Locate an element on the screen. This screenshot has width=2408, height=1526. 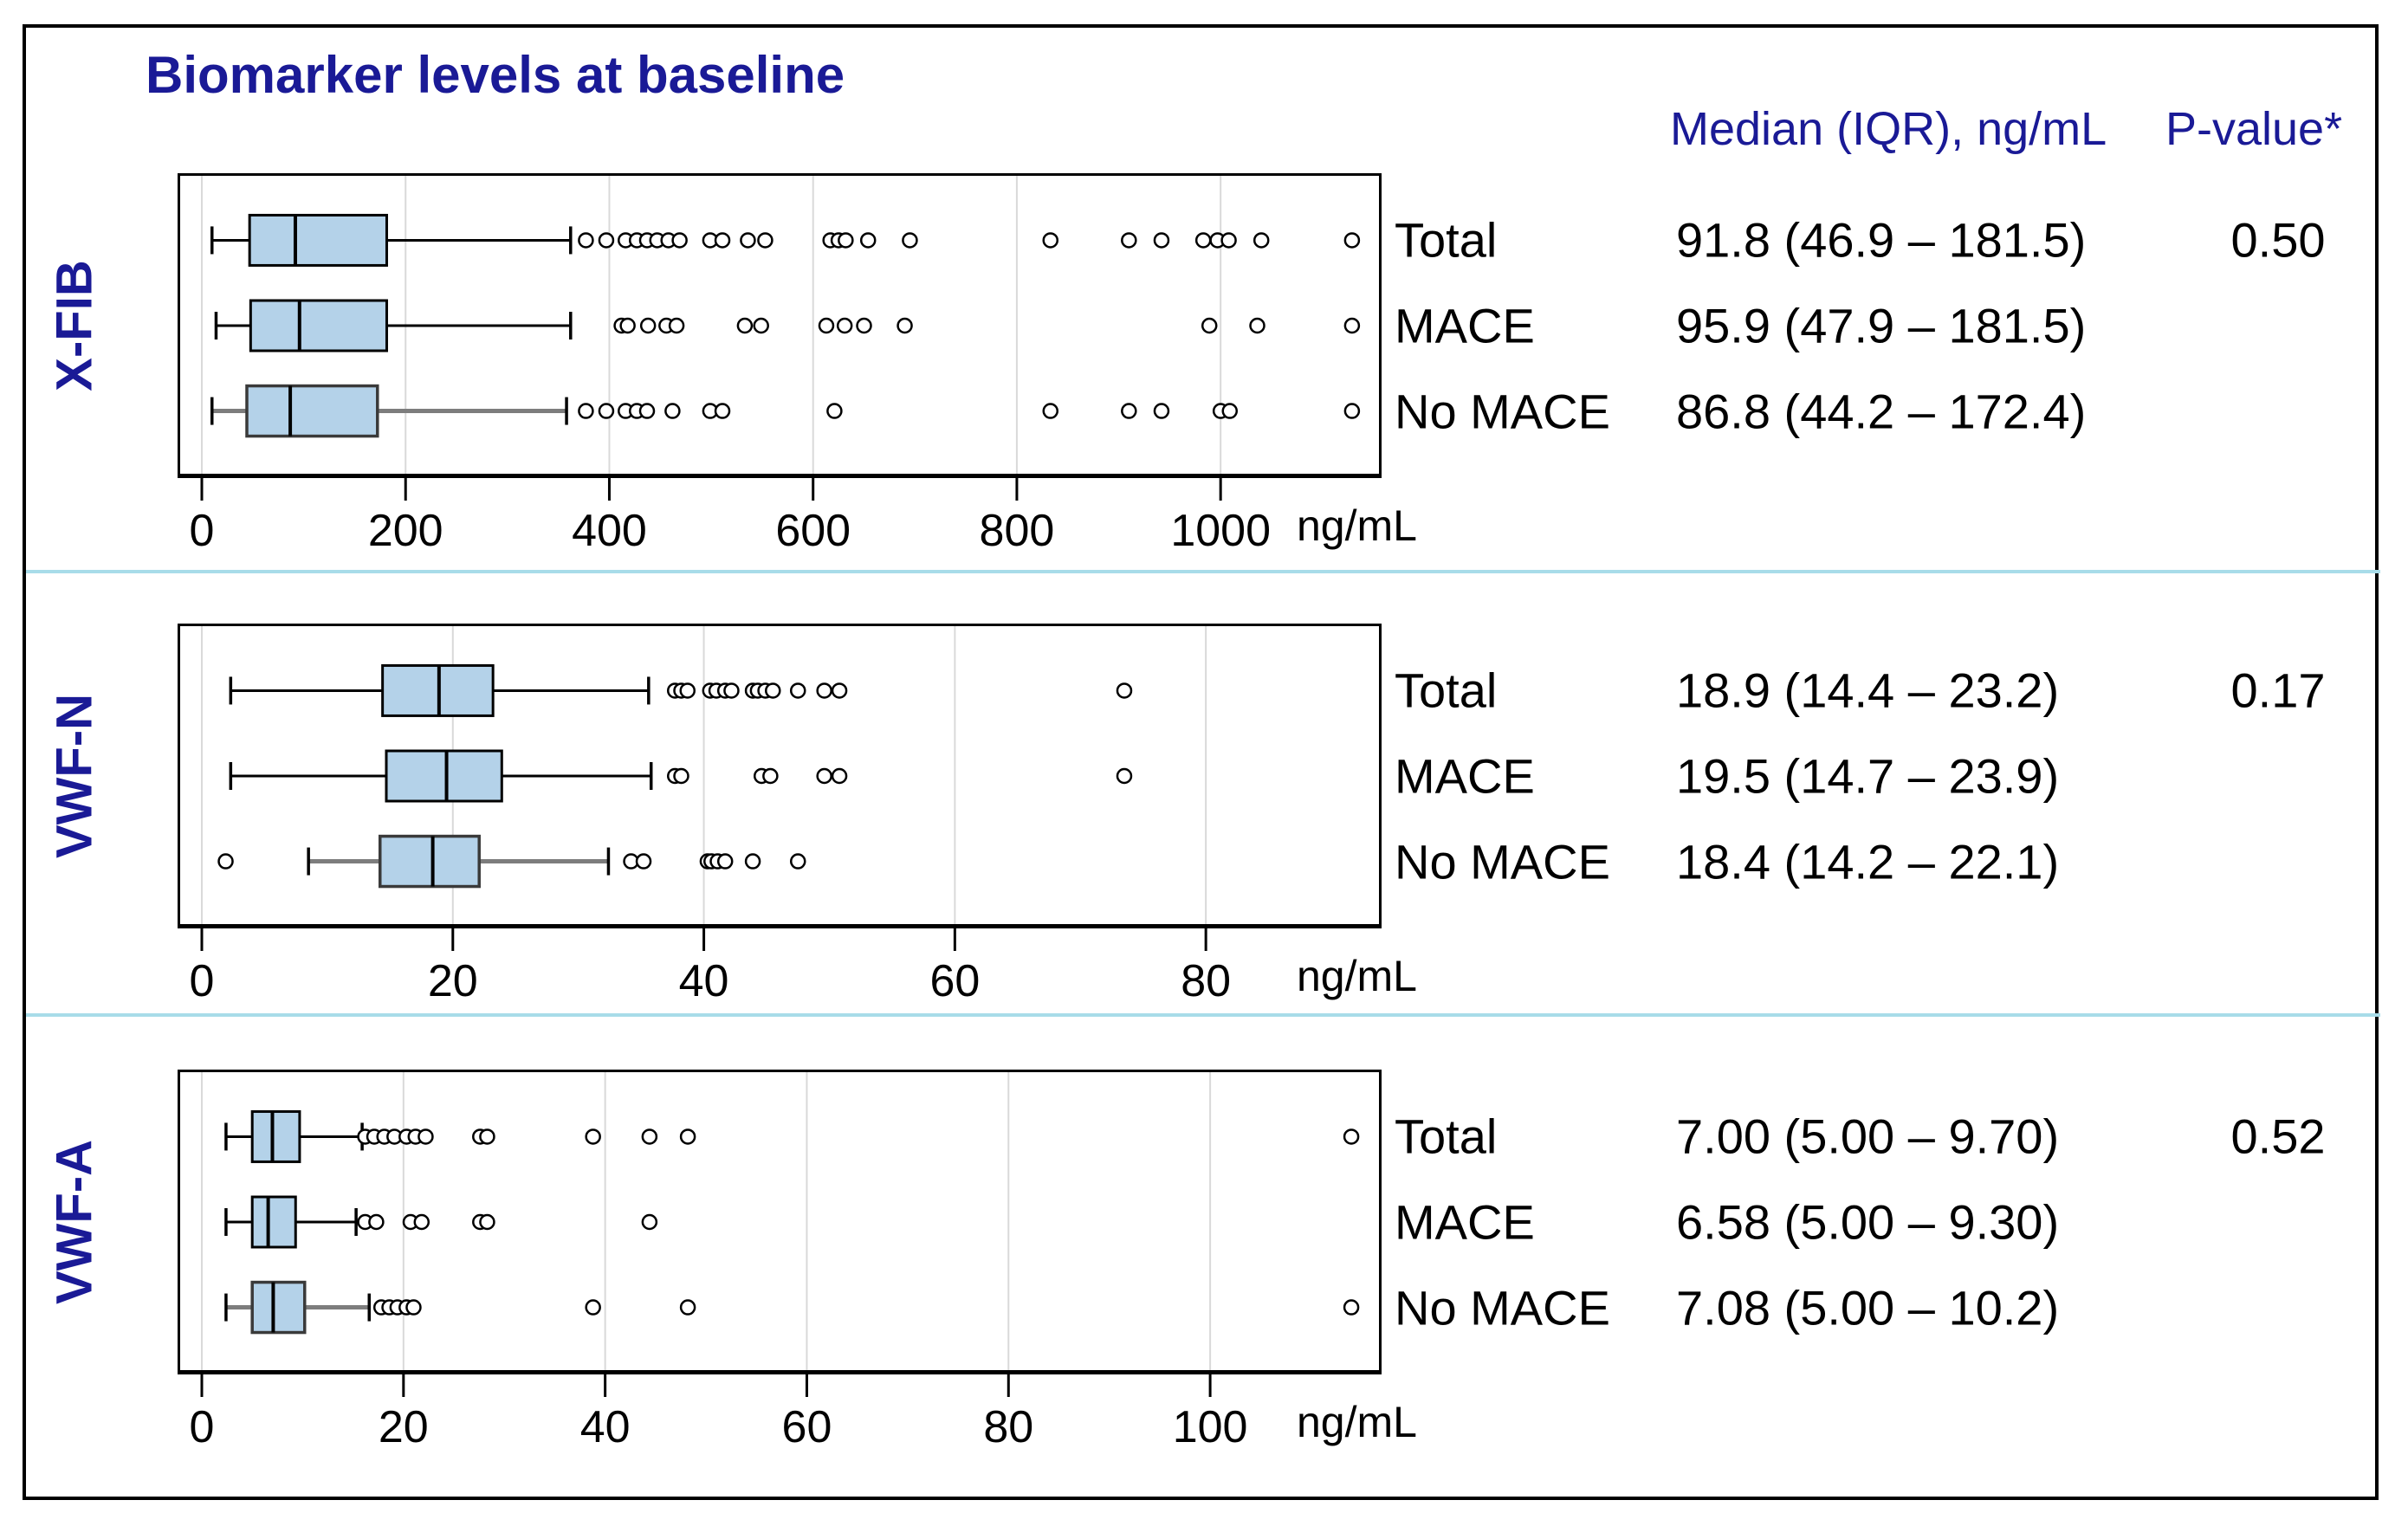
y-axis-label-vwfa: VWF-A is located at coordinates (74, 1222).